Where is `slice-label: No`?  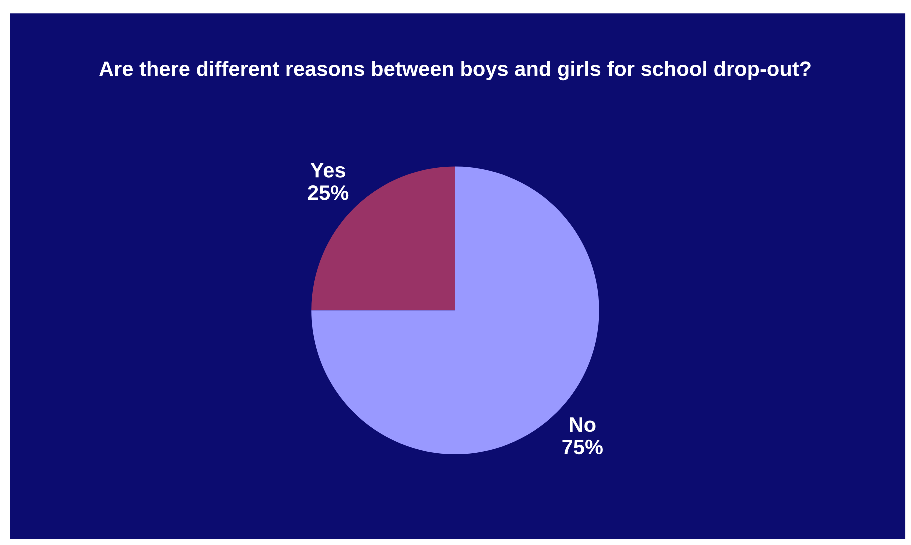 slice-label: No is located at coordinates (583, 425).